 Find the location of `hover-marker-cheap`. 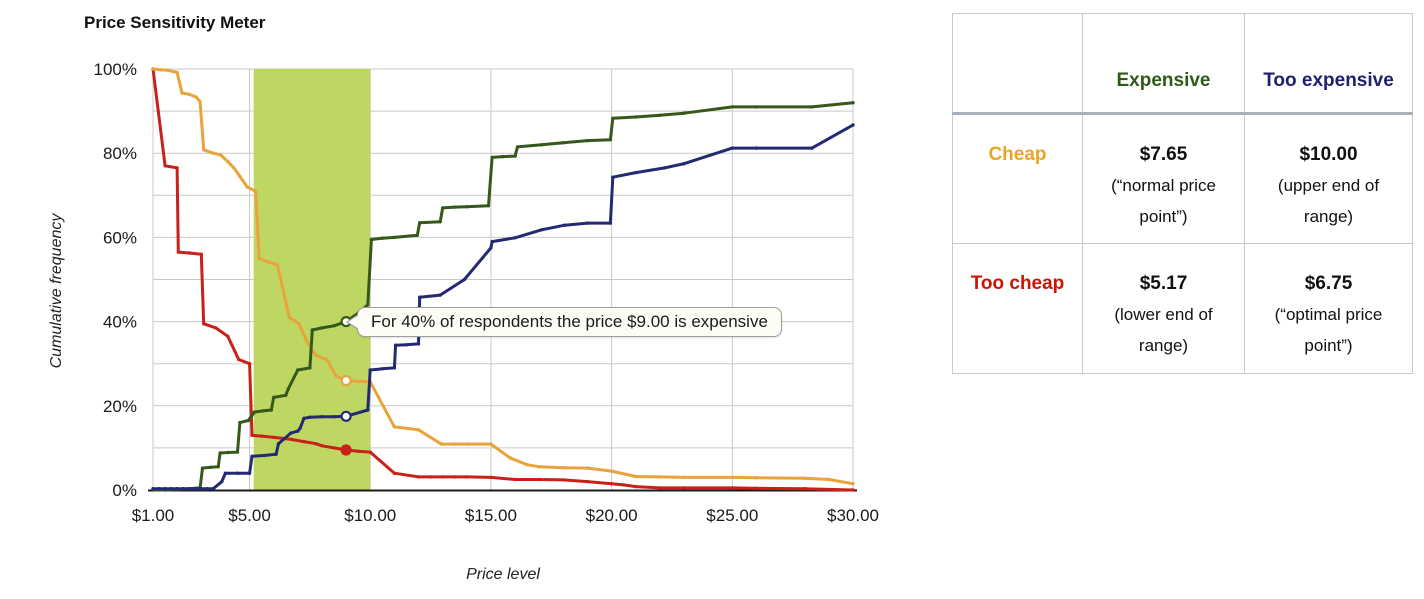

hover-marker-cheap is located at coordinates (346, 380).